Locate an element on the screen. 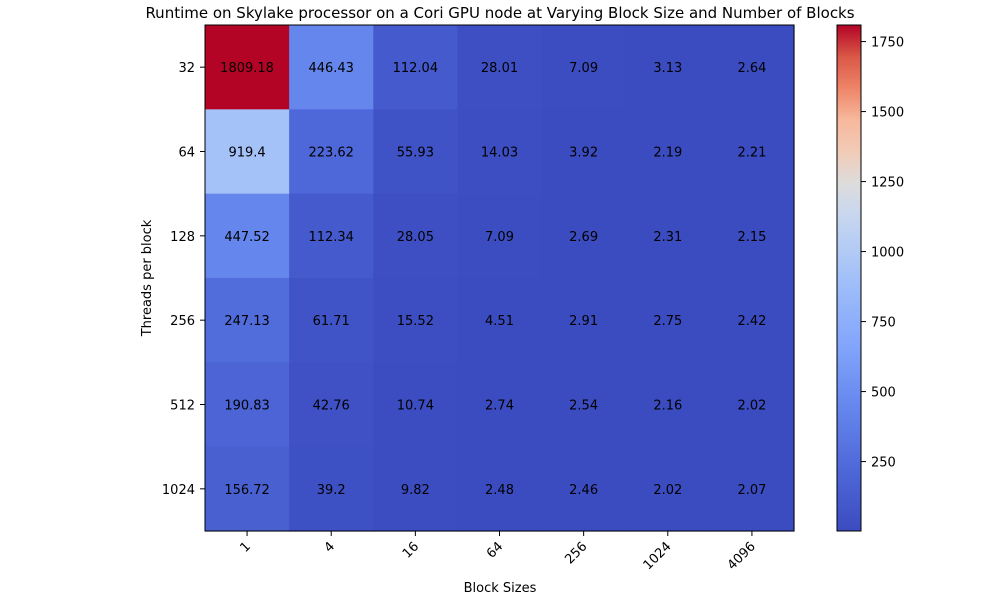 The height and width of the screenshot is (614, 985). cell-value-label: 2.19 is located at coordinates (667, 153).